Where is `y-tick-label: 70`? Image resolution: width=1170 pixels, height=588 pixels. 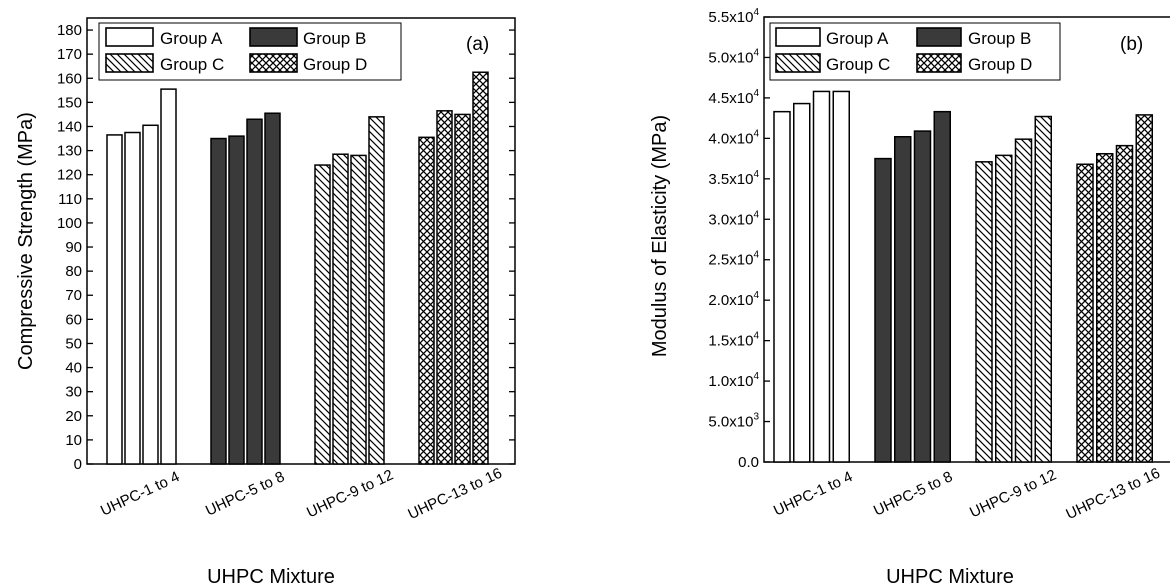
y-tick-label: 70 is located at coordinates (73, 295).